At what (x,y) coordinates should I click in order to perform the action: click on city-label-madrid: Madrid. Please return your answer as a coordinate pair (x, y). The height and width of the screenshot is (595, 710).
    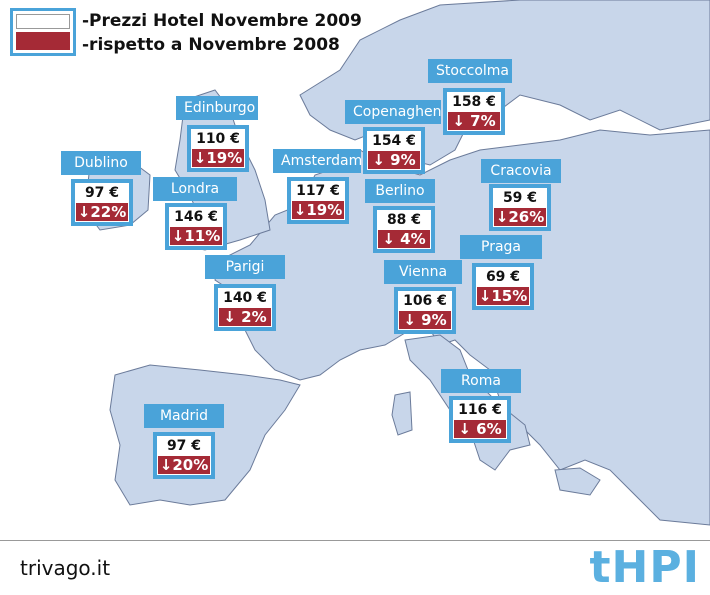
    Looking at the image, I should click on (184, 416).